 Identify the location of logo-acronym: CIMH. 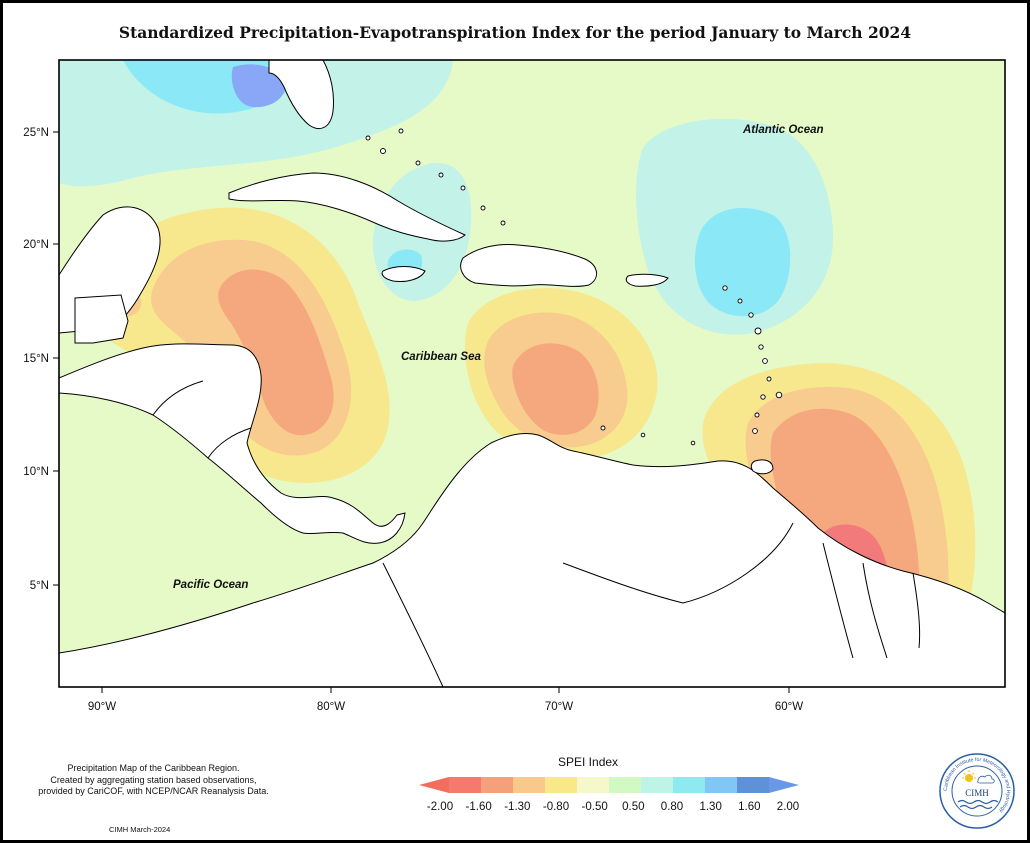
(977, 793).